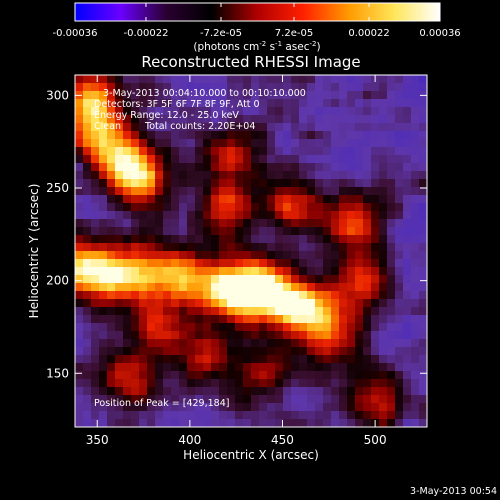 The image size is (500, 500). I want to click on x-tick-label: 400, so click(189, 440).